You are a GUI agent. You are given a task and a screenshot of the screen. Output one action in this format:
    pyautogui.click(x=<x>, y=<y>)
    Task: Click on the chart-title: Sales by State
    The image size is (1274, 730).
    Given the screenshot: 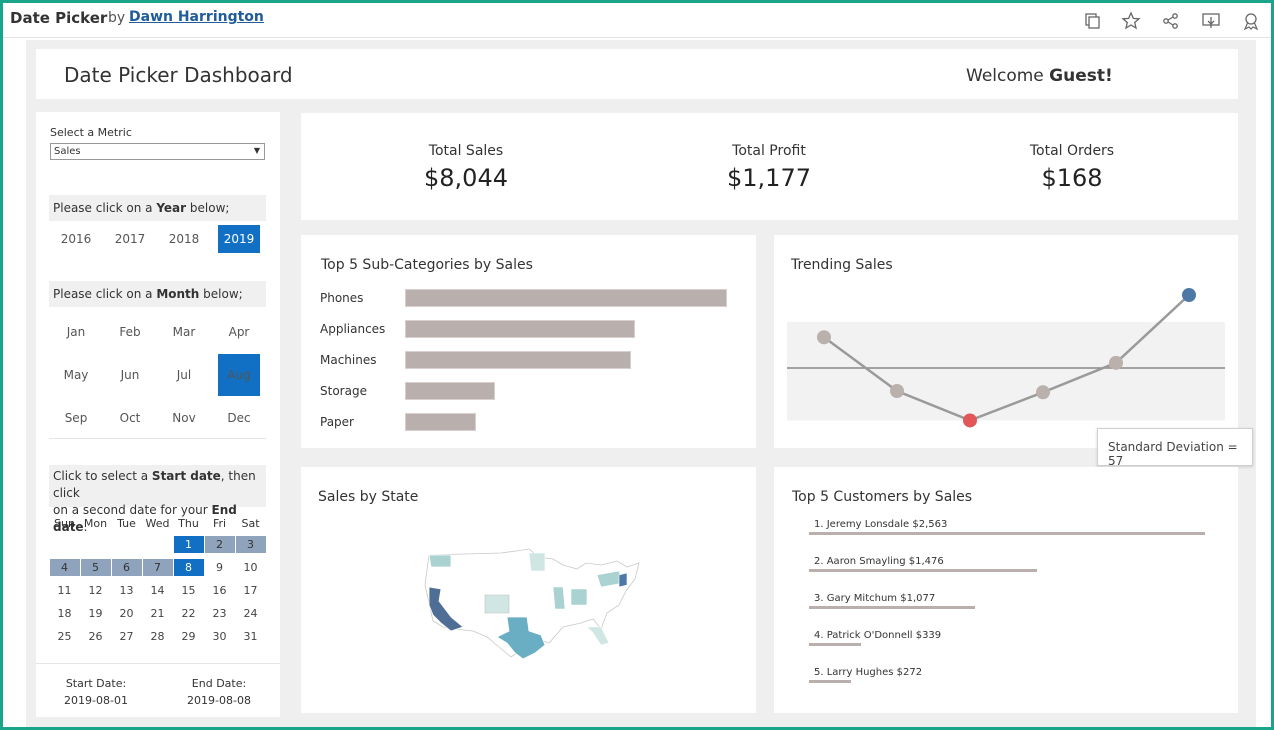 What is the action you would take?
    pyautogui.click(x=368, y=497)
    